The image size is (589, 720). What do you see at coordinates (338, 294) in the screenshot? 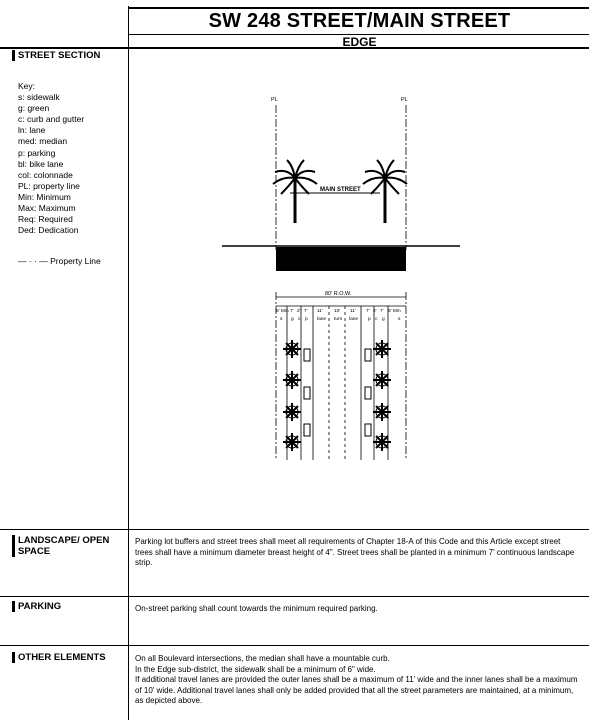
I see `row-label: 80' R.O.W.` at bounding box center [338, 294].